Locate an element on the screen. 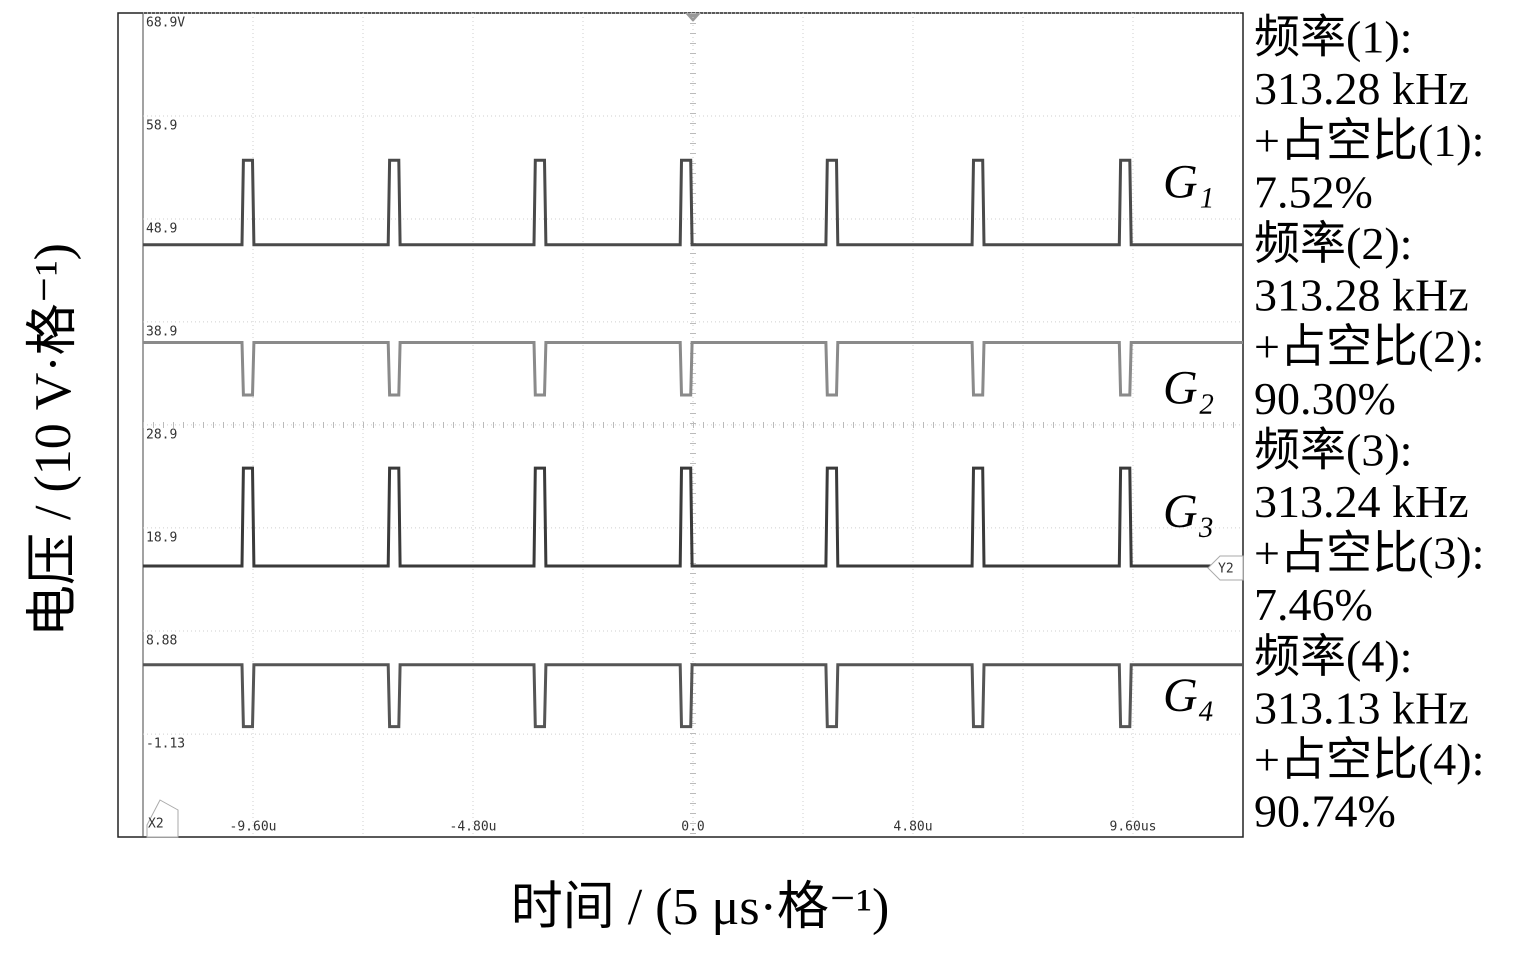 This screenshot has width=1526, height=953. y-tick-label: 58.9 is located at coordinates (161, 125).